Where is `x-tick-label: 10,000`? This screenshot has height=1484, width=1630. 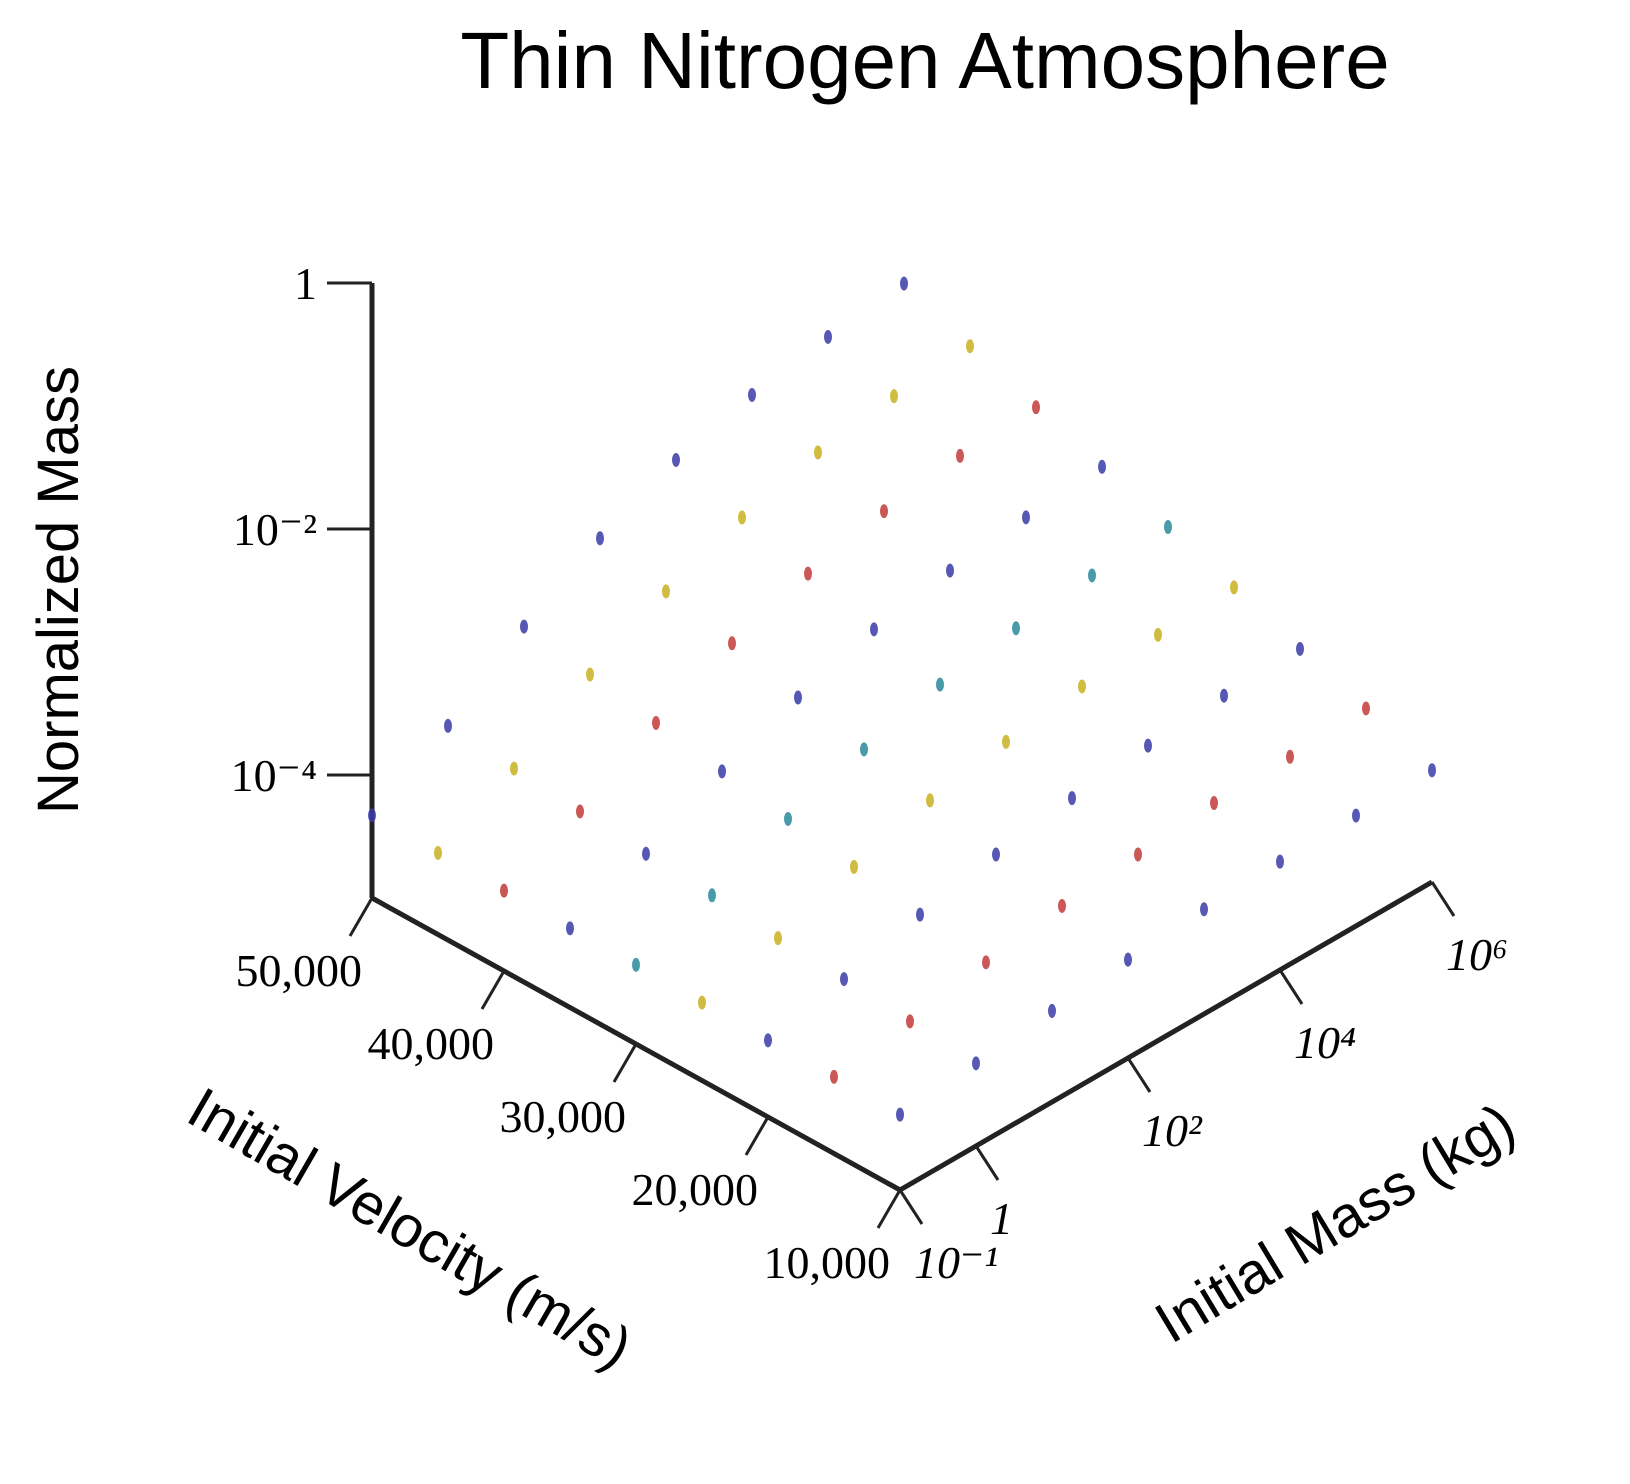
x-tick-label: 10,000 is located at coordinates (827, 1262).